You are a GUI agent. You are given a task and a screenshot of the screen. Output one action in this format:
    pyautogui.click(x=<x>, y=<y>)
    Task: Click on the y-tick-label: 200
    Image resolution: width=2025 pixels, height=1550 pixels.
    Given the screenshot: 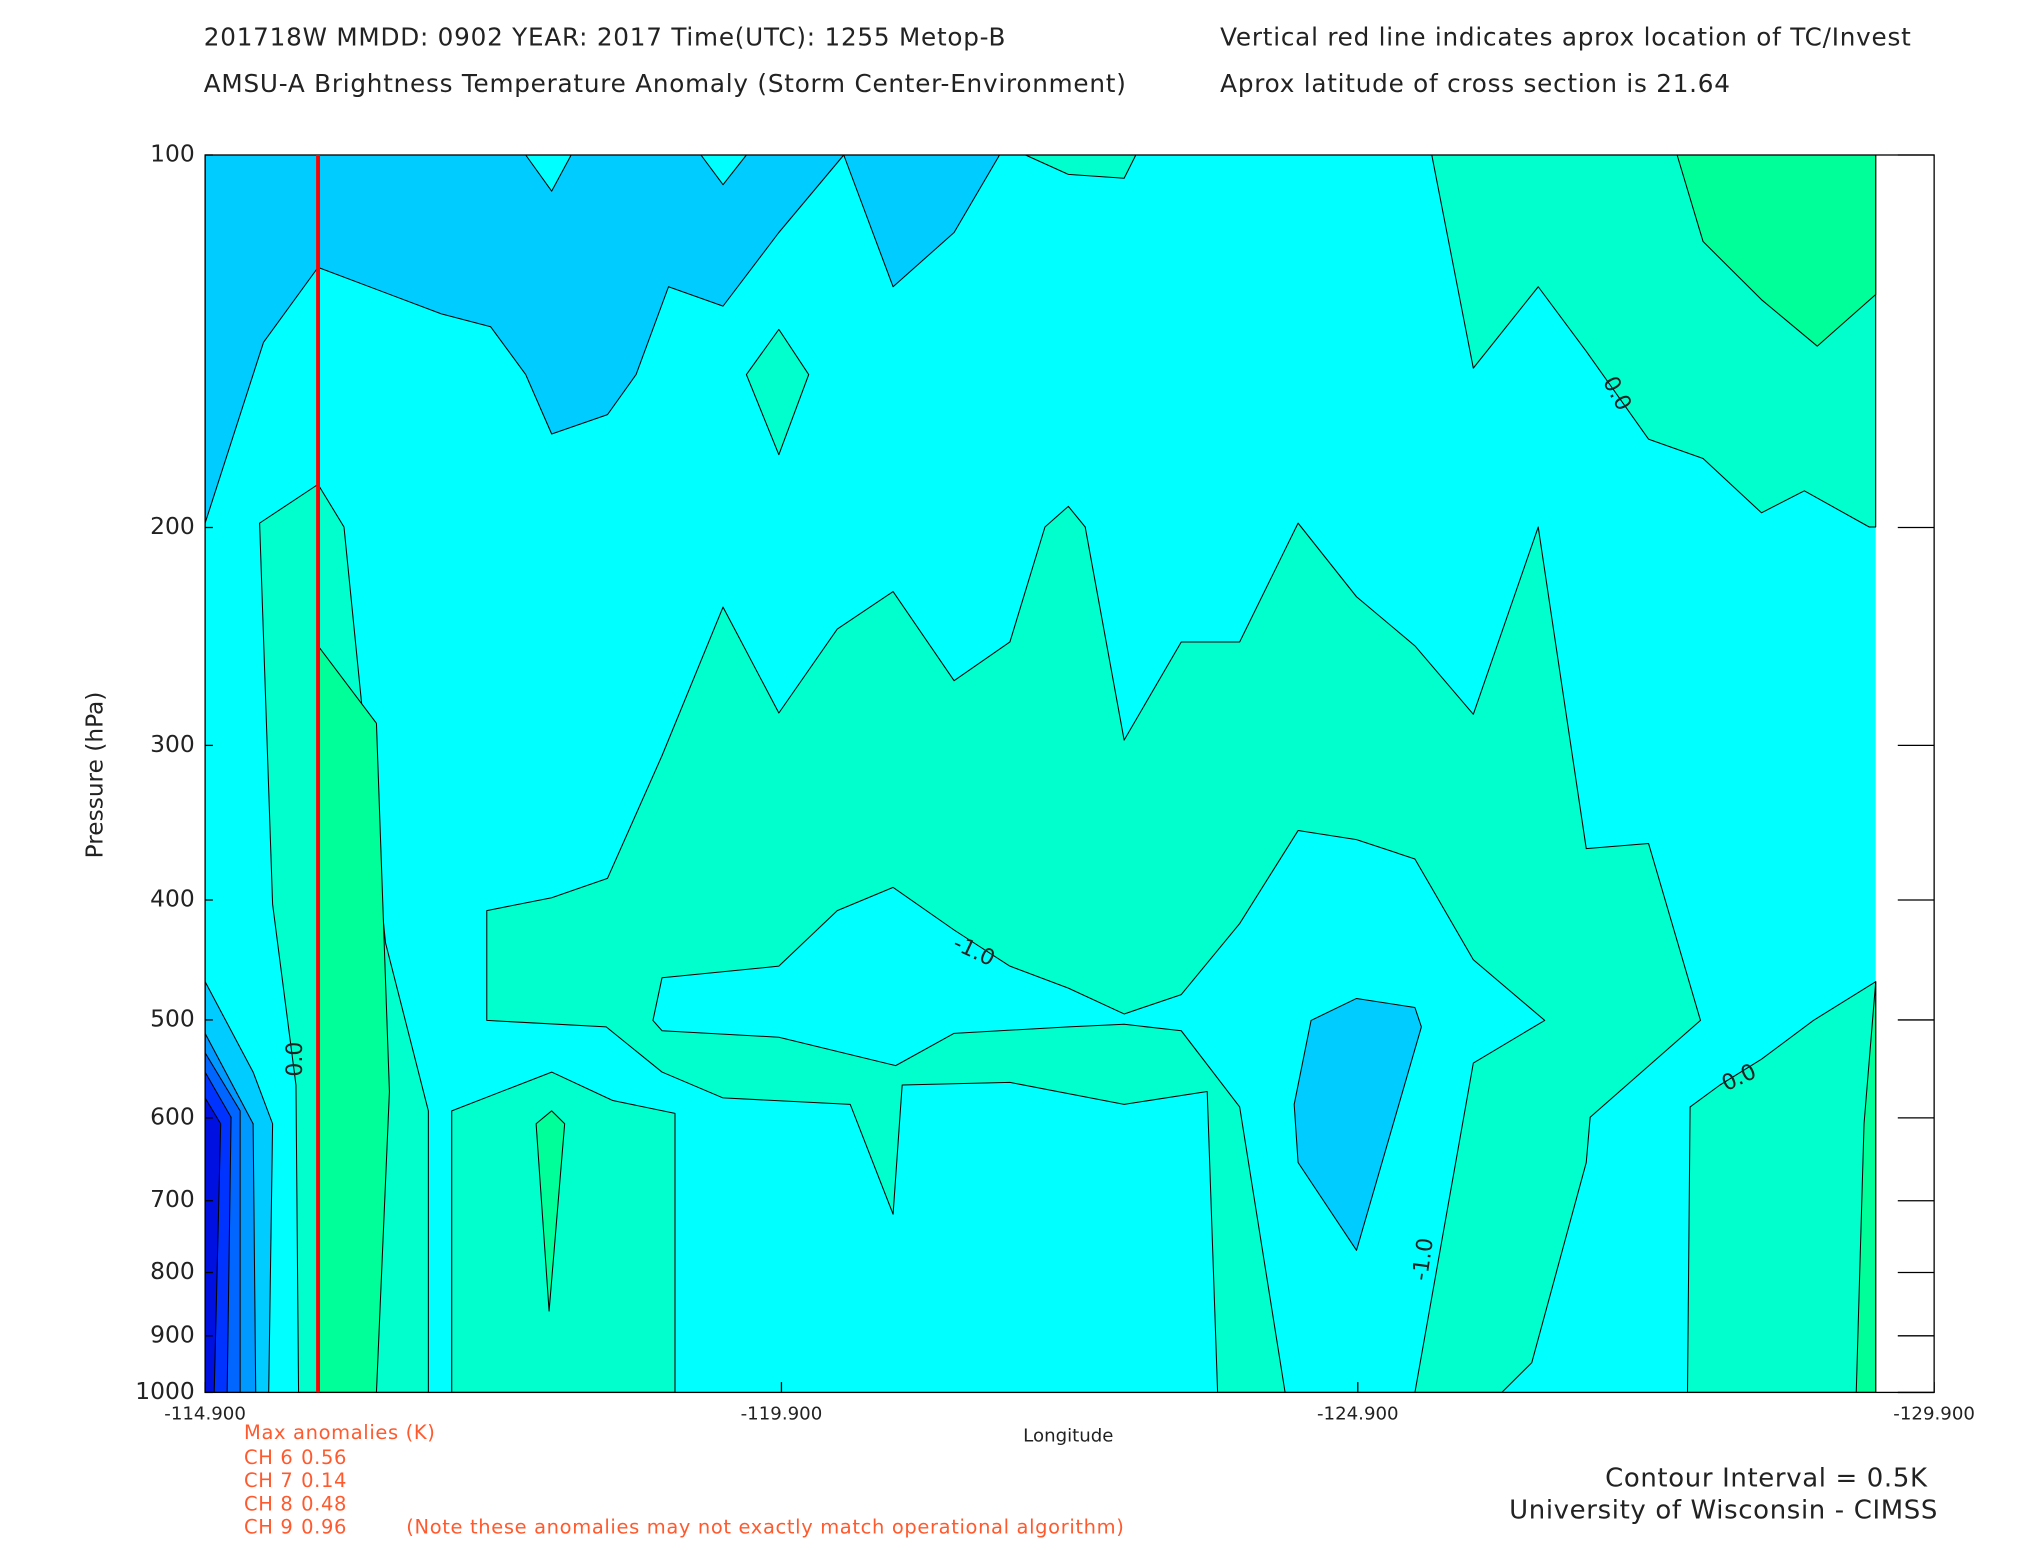 What is the action you would take?
    pyautogui.click(x=172, y=526)
    